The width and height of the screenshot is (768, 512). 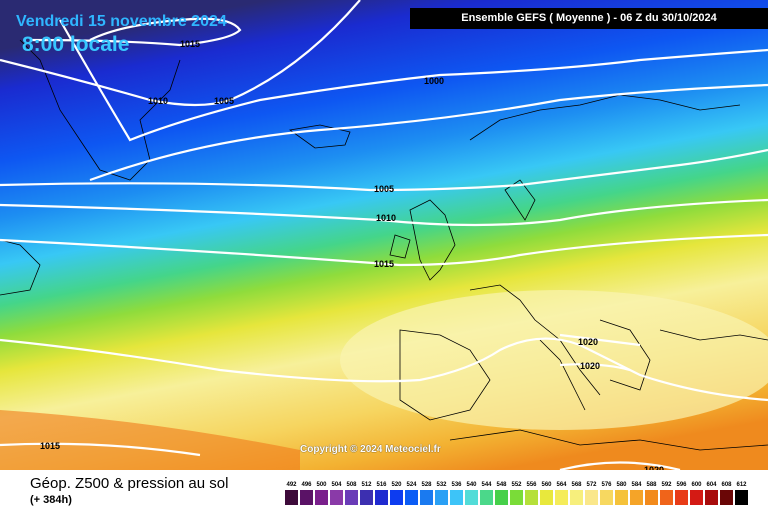 What do you see at coordinates (150, 440) in the screenshot?
I see `warm-sector` at bounding box center [150, 440].